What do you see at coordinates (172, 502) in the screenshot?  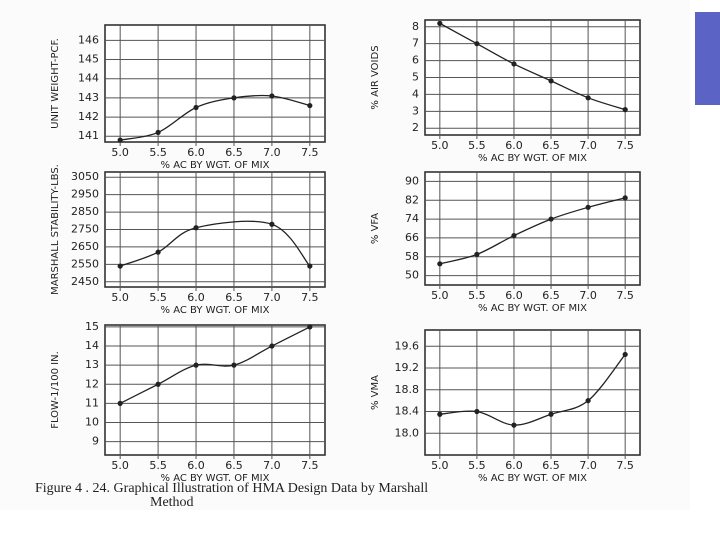 I see `caption-line: Method` at bounding box center [172, 502].